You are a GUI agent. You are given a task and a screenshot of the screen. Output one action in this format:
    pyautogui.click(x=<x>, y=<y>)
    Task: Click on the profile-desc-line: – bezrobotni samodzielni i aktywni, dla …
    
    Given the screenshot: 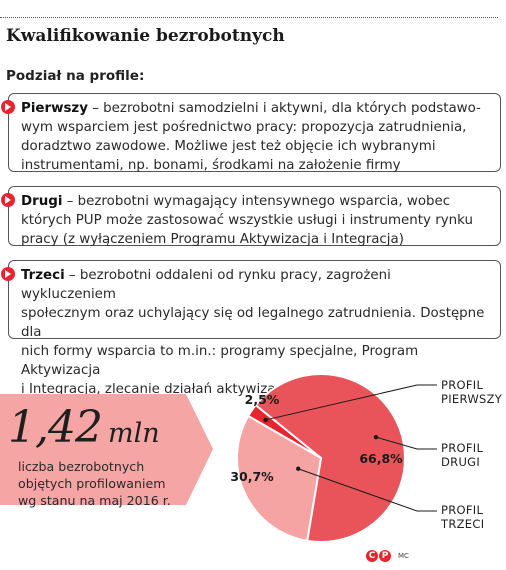 What is the action you would take?
    pyautogui.click(x=284, y=108)
    